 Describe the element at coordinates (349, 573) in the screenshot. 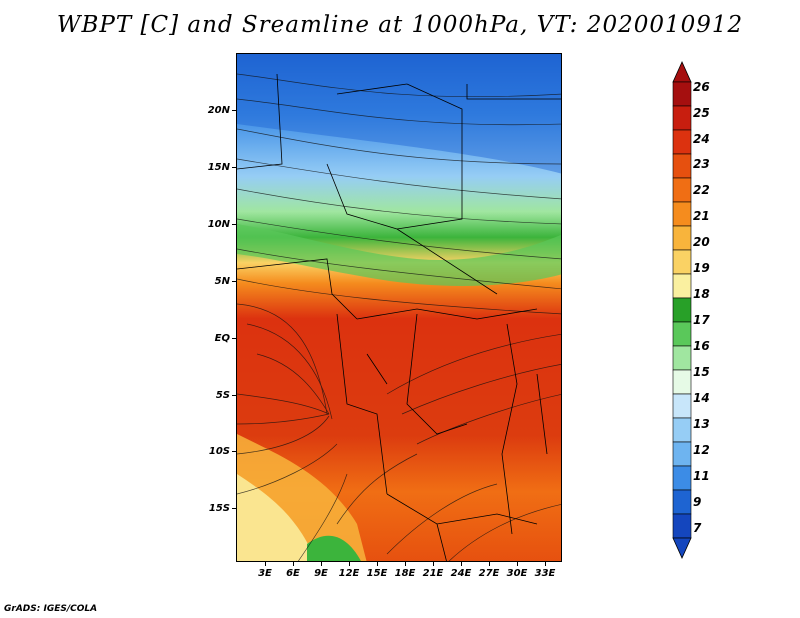

I see `lon-label: 12E` at that location.